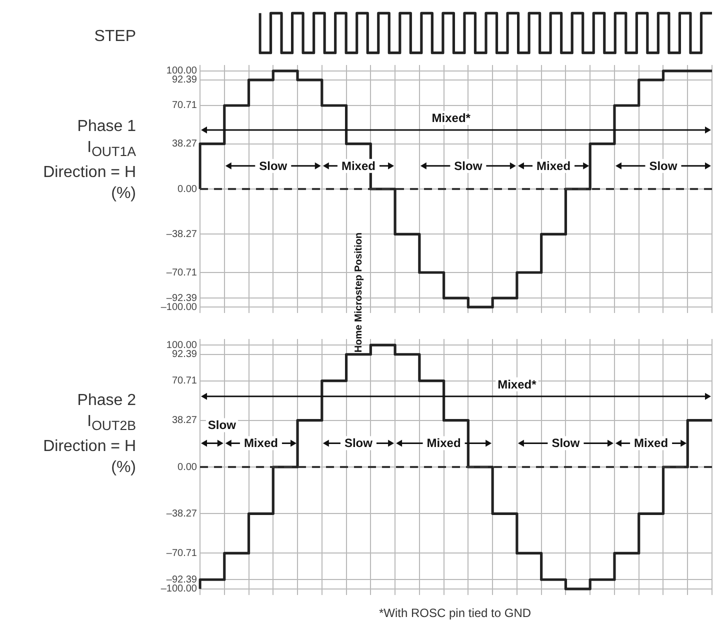 The width and height of the screenshot is (718, 624). What do you see at coordinates (89, 160) in the screenshot?
I see `y-axis-title: Phase 1 I$_{OUT1A}$ Direction = H (%)` at bounding box center [89, 160].